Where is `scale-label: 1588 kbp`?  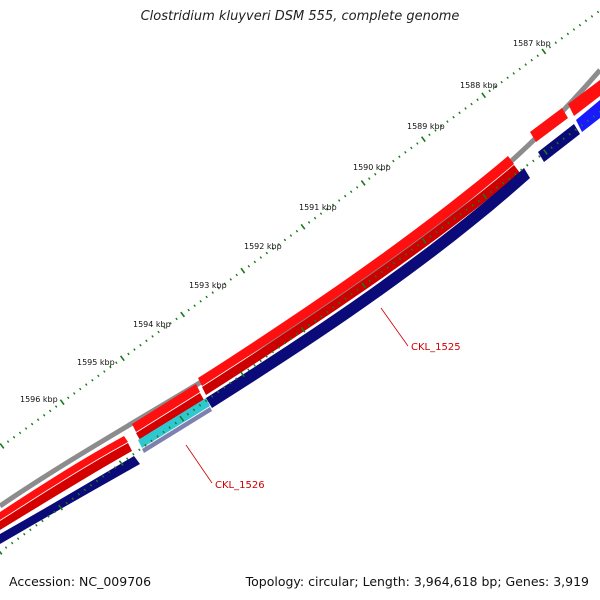 scale-label: 1588 kbp is located at coordinates (479, 85).